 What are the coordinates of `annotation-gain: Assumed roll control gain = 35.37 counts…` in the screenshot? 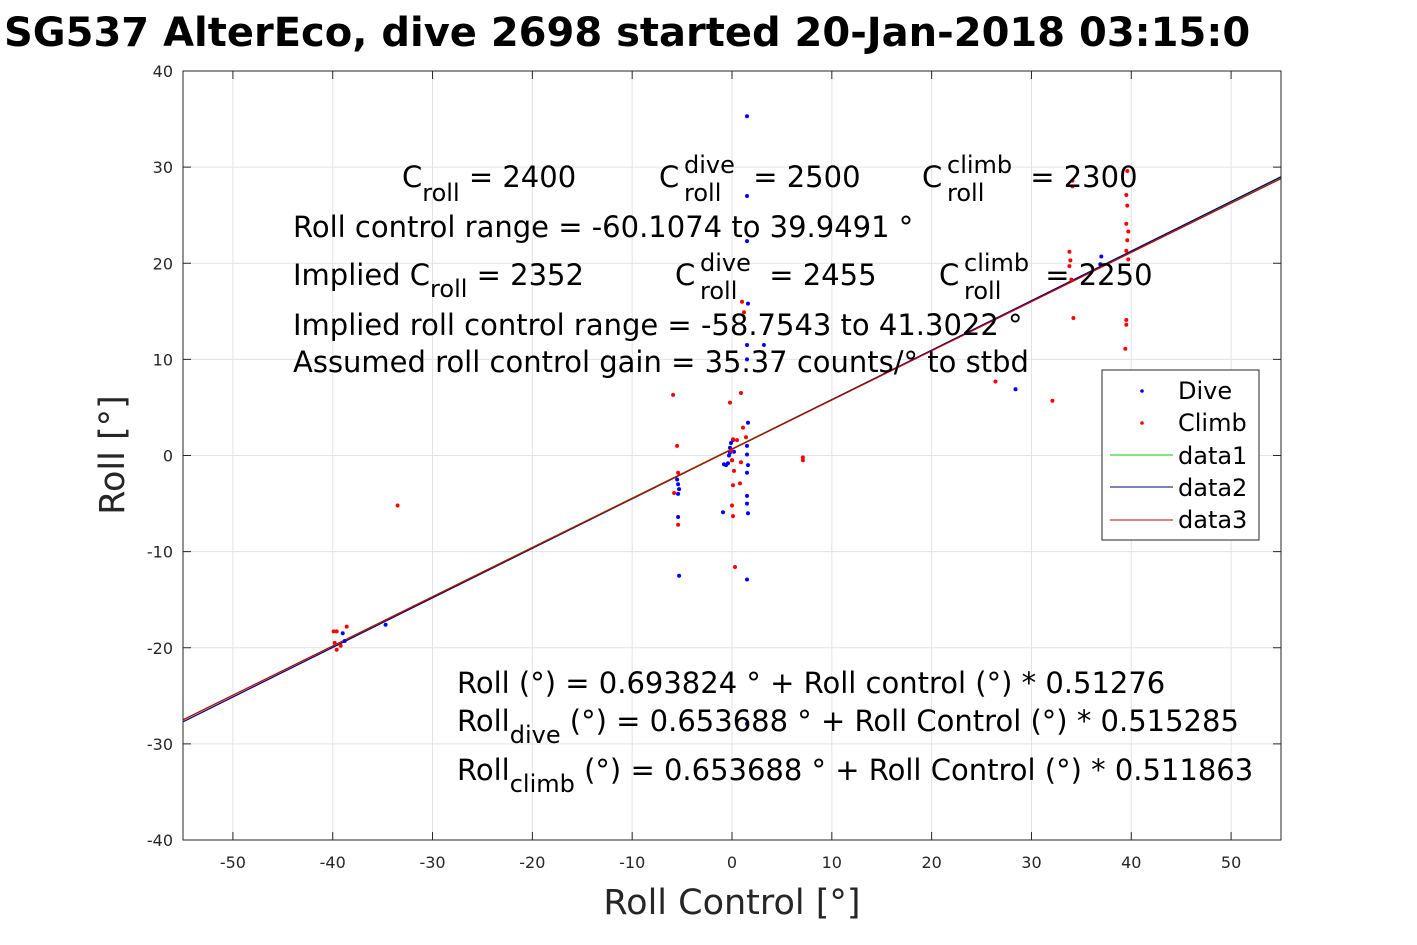 It's located at (661, 362).